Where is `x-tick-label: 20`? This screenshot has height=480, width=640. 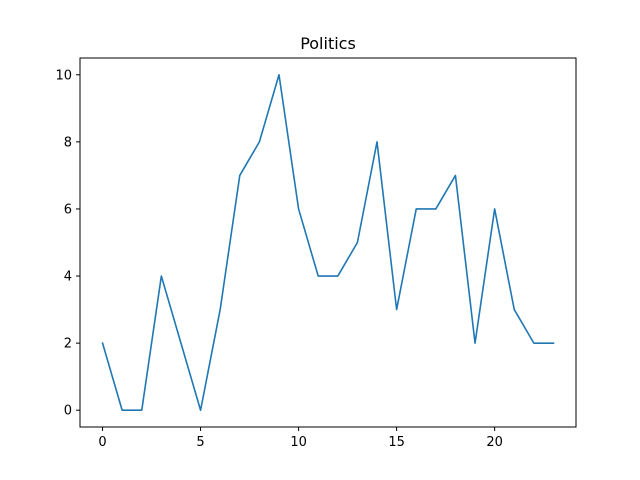 x-tick-label: 20 is located at coordinates (494, 442).